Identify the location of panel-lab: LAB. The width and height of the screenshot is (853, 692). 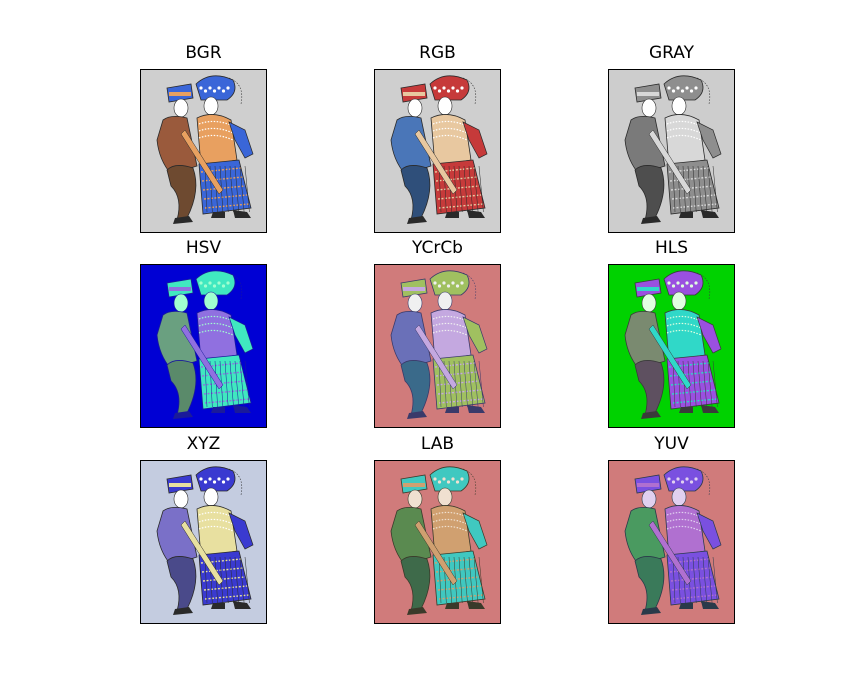
(437, 529).